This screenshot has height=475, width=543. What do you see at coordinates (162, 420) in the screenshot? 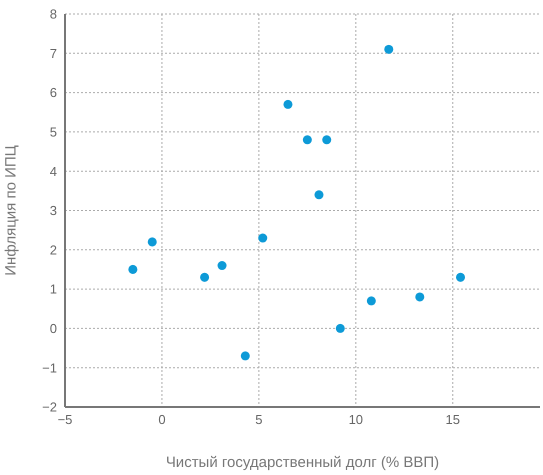
I see `x-tick-label: 0` at bounding box center [162, 420].